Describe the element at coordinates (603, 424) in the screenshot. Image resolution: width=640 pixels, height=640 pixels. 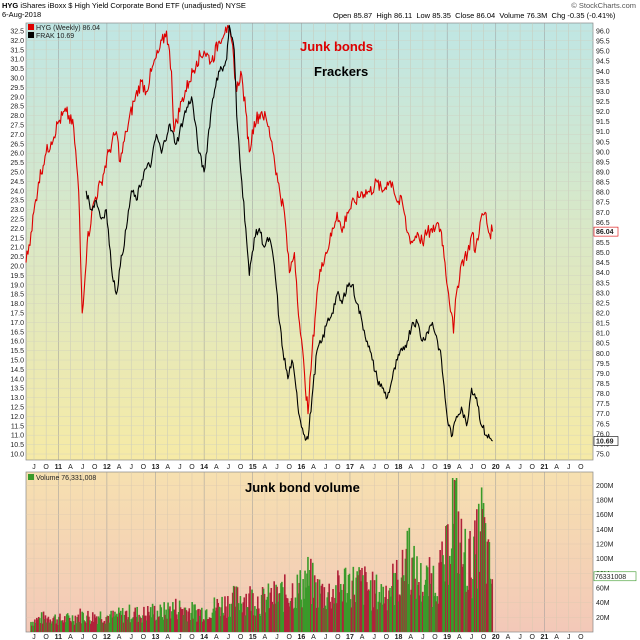
I see `right-tick-label: 76.5` at that location.